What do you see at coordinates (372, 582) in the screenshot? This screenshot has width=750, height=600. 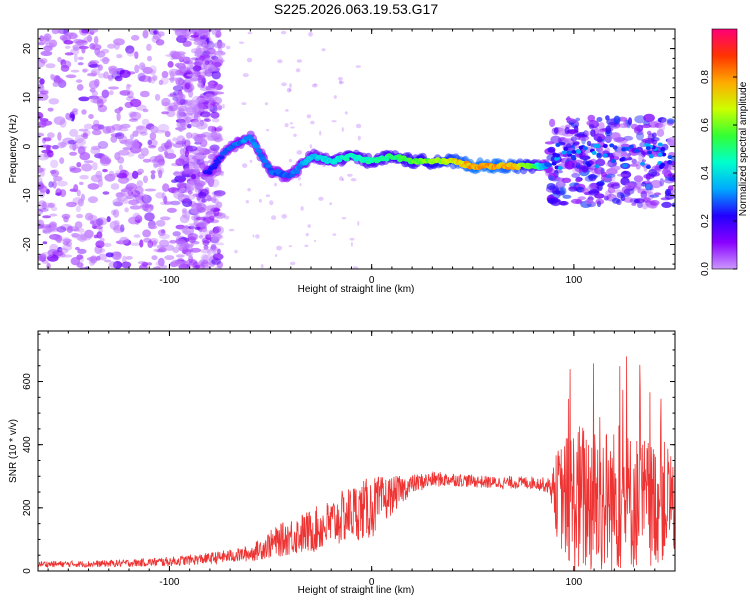 I see `x-tick-label: 0` at bounding box center [372, 582].